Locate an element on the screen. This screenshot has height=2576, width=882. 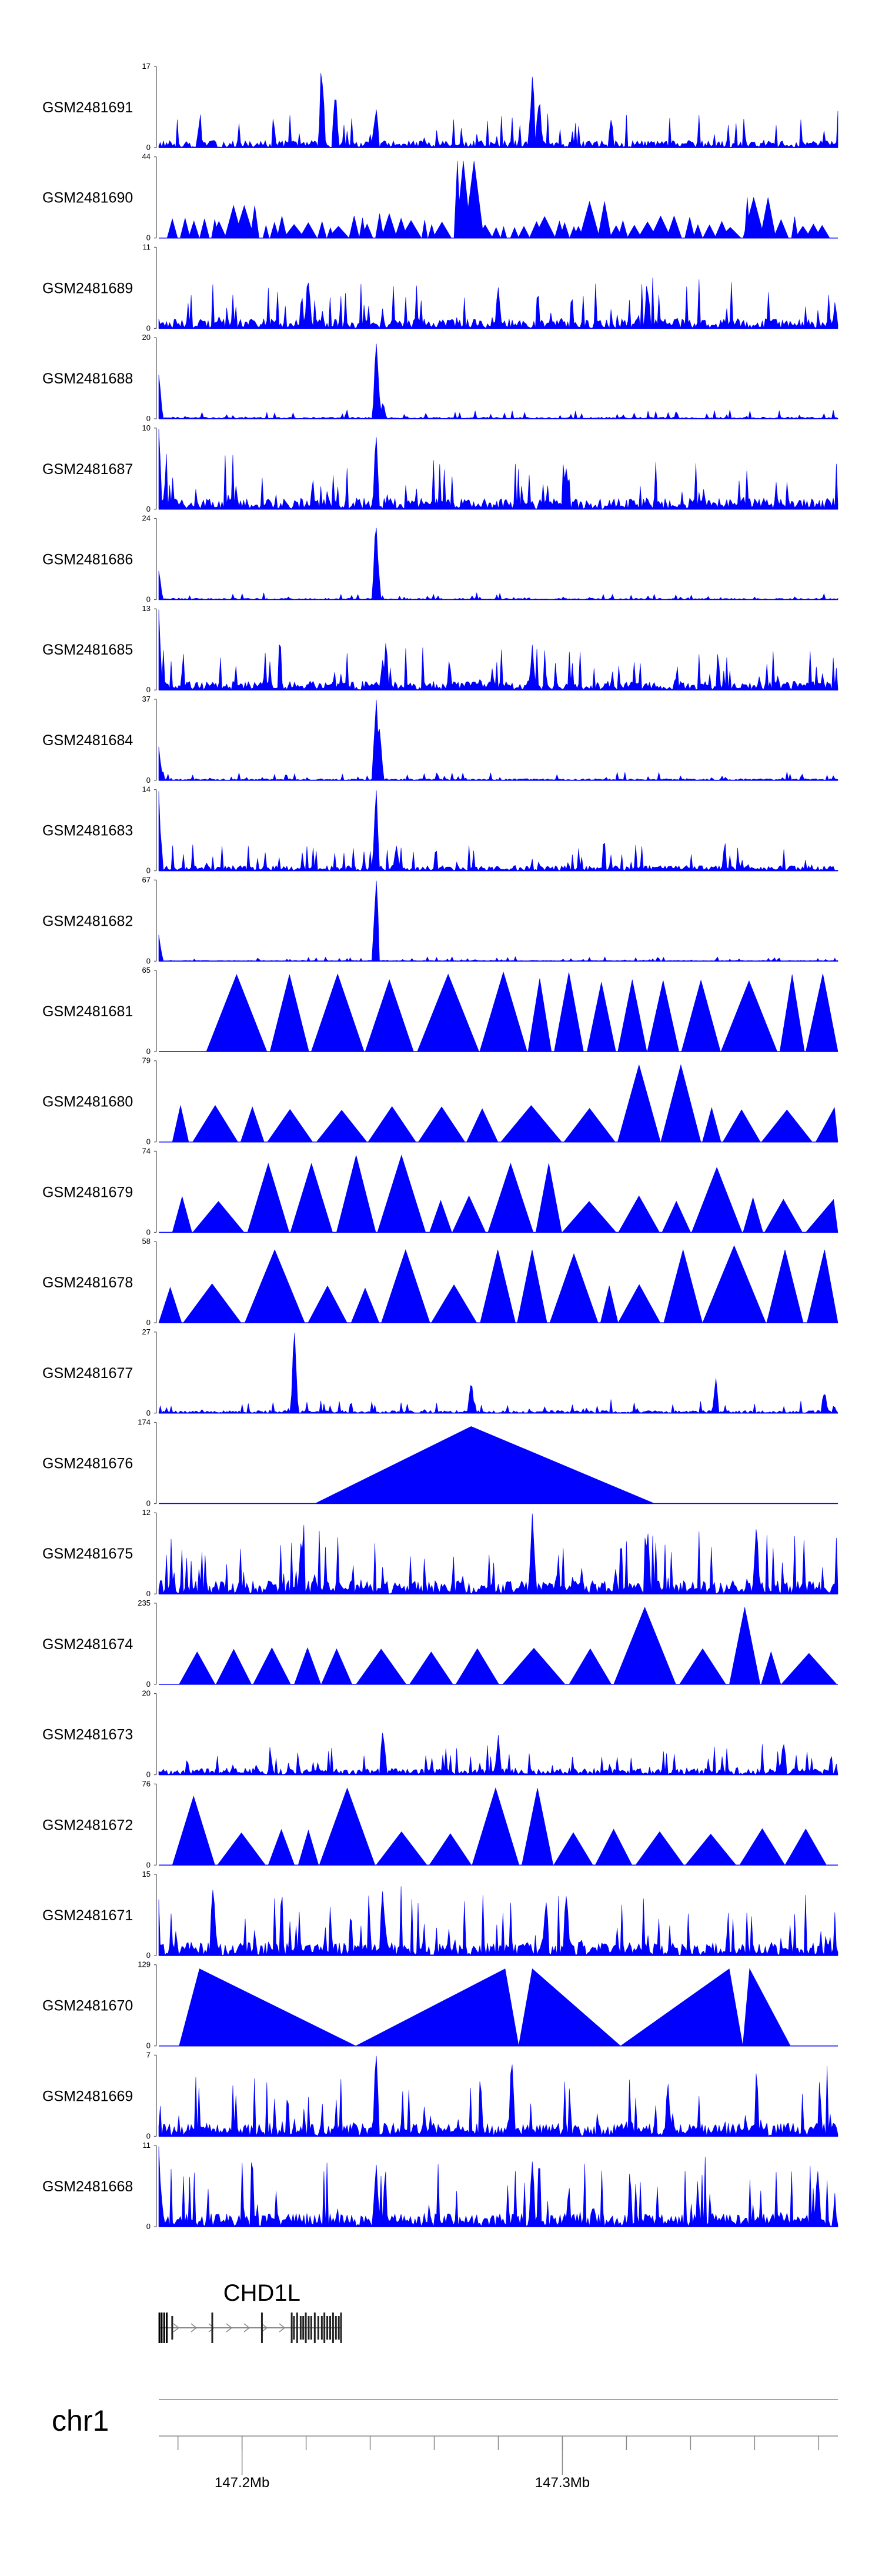
y-max-label: 15 is located at coordinates (146, 1874).